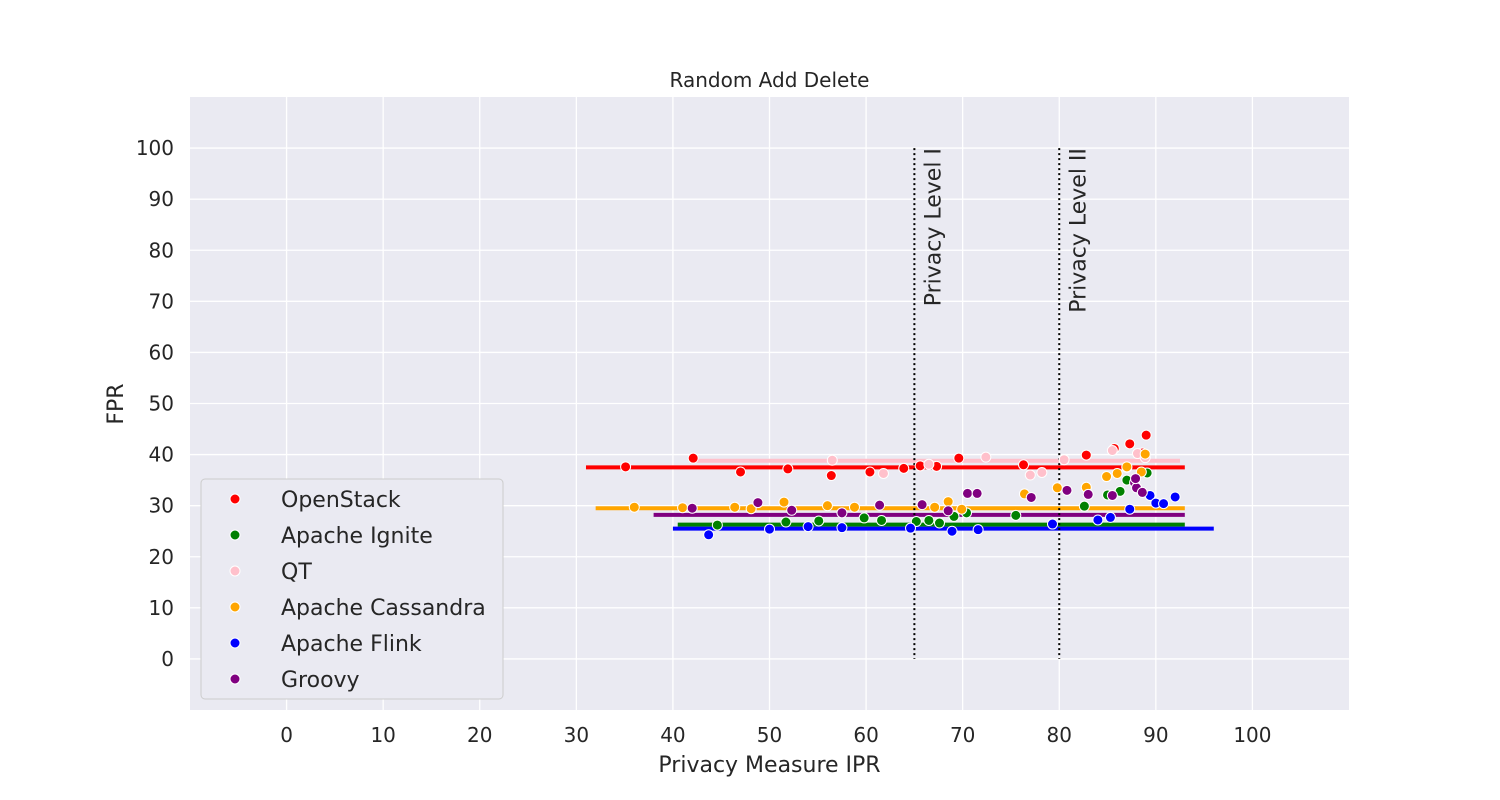  What do you see at coordinates (320, 680) in the screenshot?
I see `legend-label: Groovy` at bounding box center [320, 680].